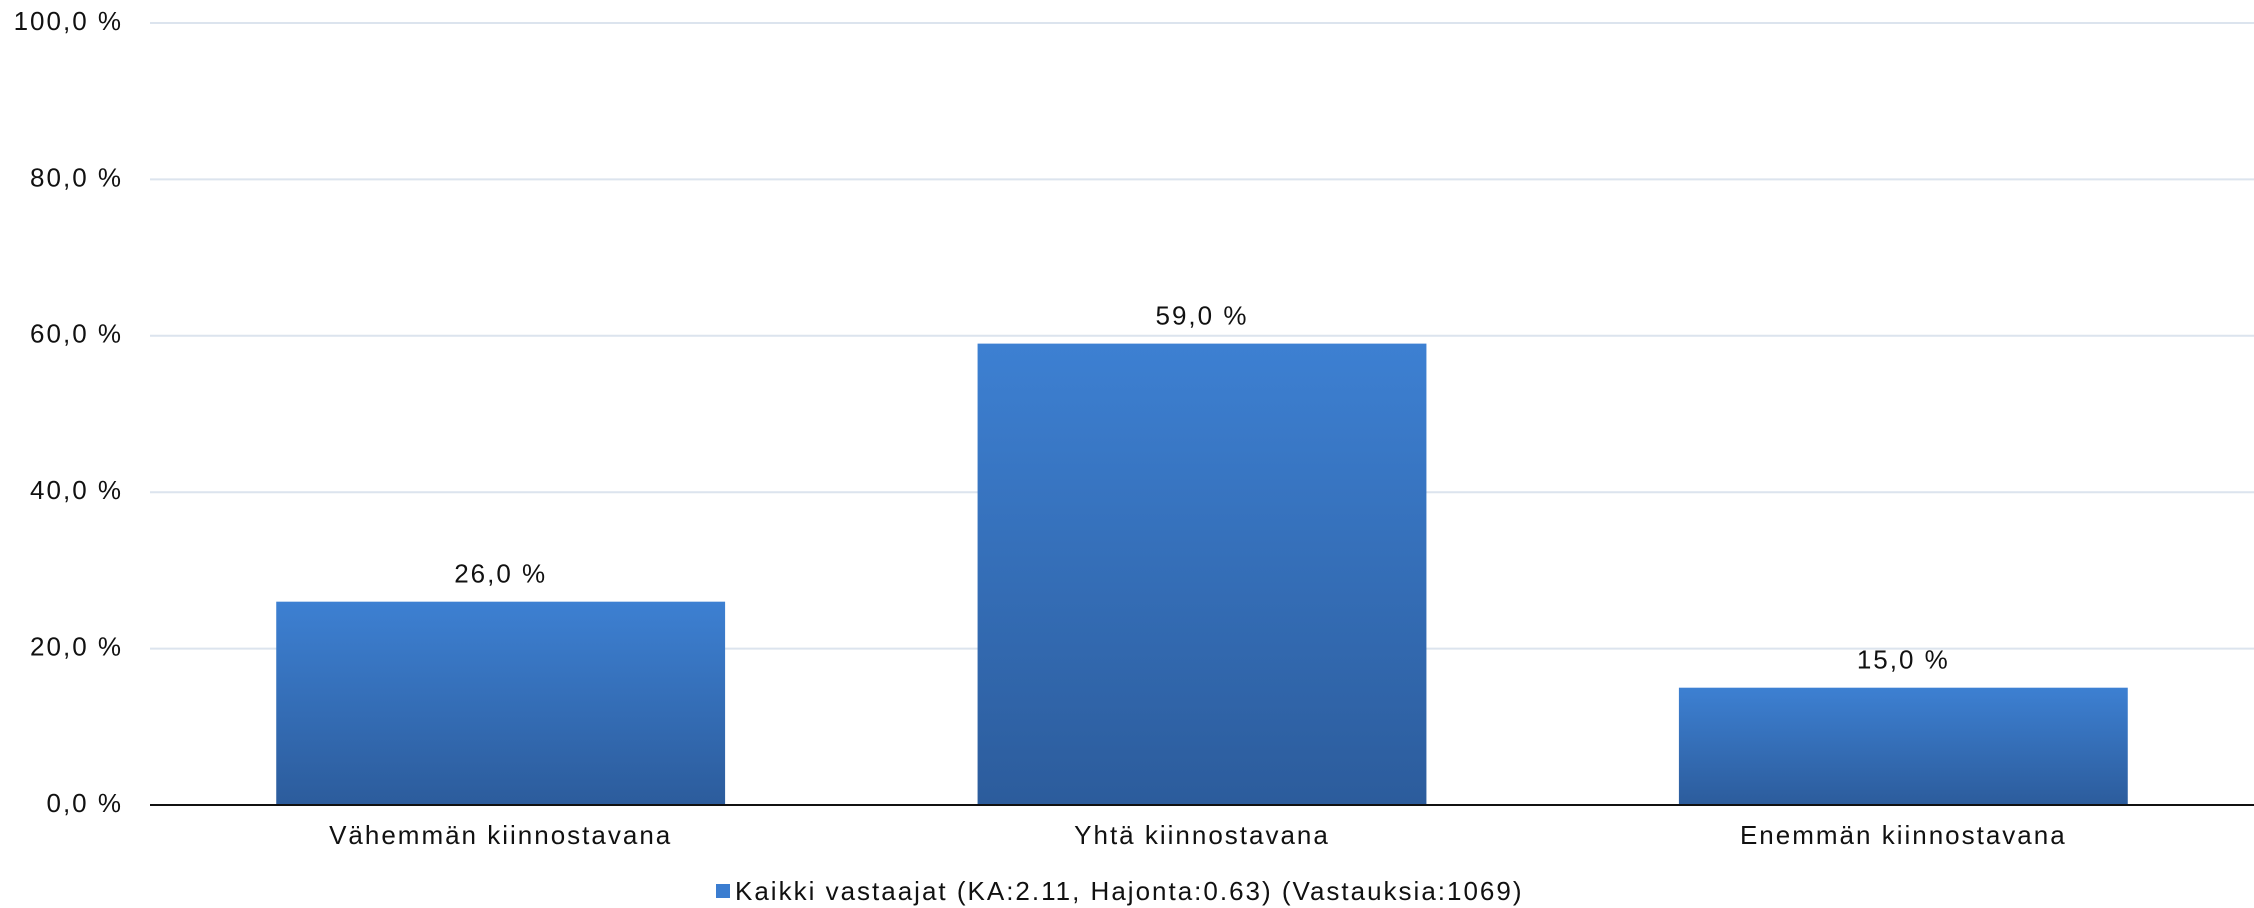  Describe the element at coordinates (500, 835) in the screenshot. I see `x-tick-label: Vähemmän kiinnostavana` at that location.